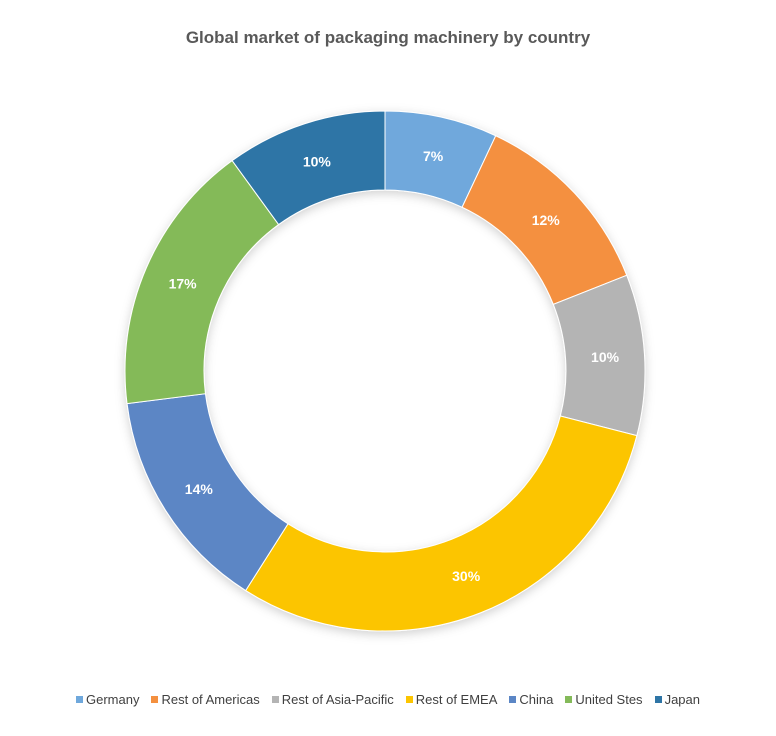  I want to click on slice-label-rest-of-asia-pacific: 10%, so click(605, 357).